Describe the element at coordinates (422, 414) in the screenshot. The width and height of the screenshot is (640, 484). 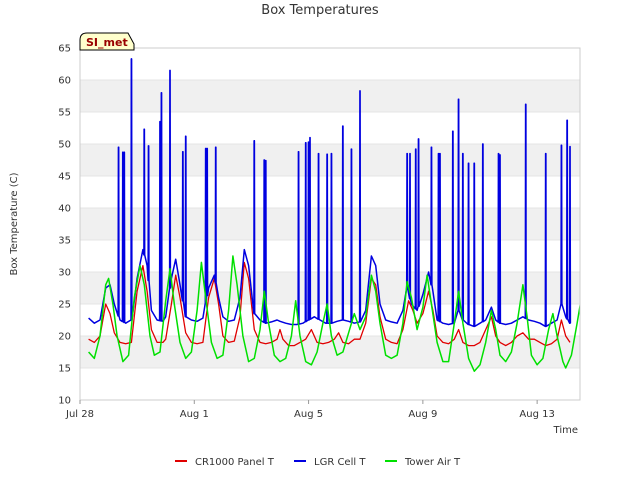
I see `x-tick-label: Aug 9` at that location.